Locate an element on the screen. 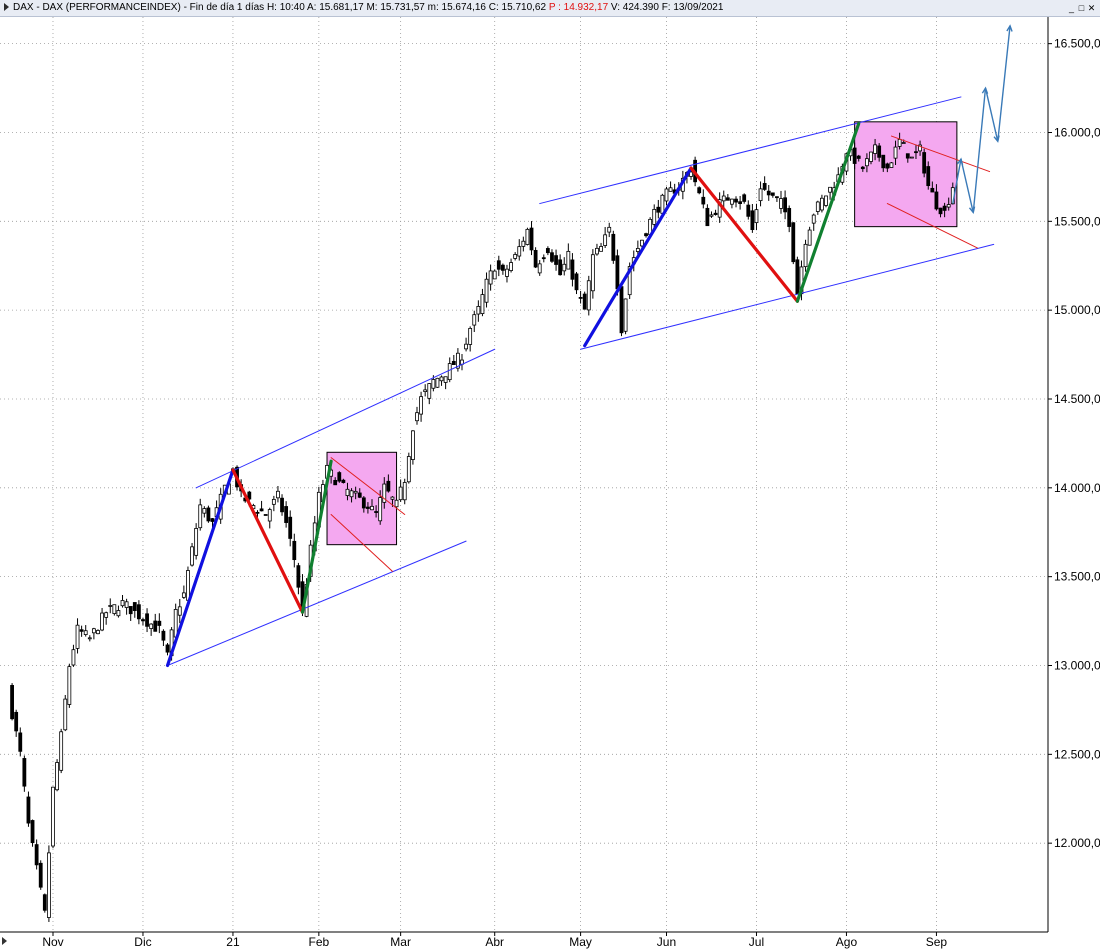  impulse-up-blue is located at coordinates (200, 568).